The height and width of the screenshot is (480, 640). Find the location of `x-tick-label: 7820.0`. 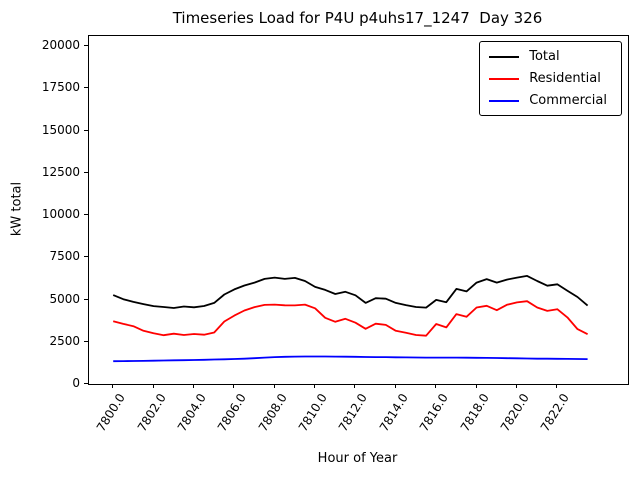

x-tick-label: 7820.0 is located at coordinates (514, 413).